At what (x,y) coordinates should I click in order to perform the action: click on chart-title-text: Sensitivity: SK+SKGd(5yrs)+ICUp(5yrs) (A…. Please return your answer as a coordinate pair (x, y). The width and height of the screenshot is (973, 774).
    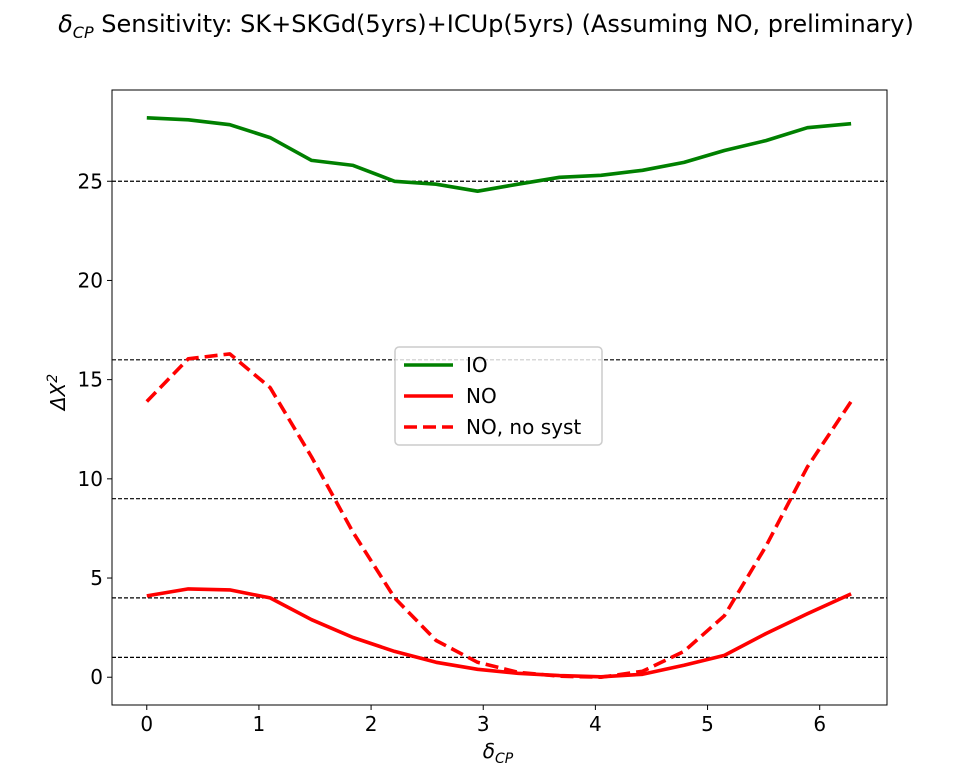
    Looking at the image, I should click on (504, 24).